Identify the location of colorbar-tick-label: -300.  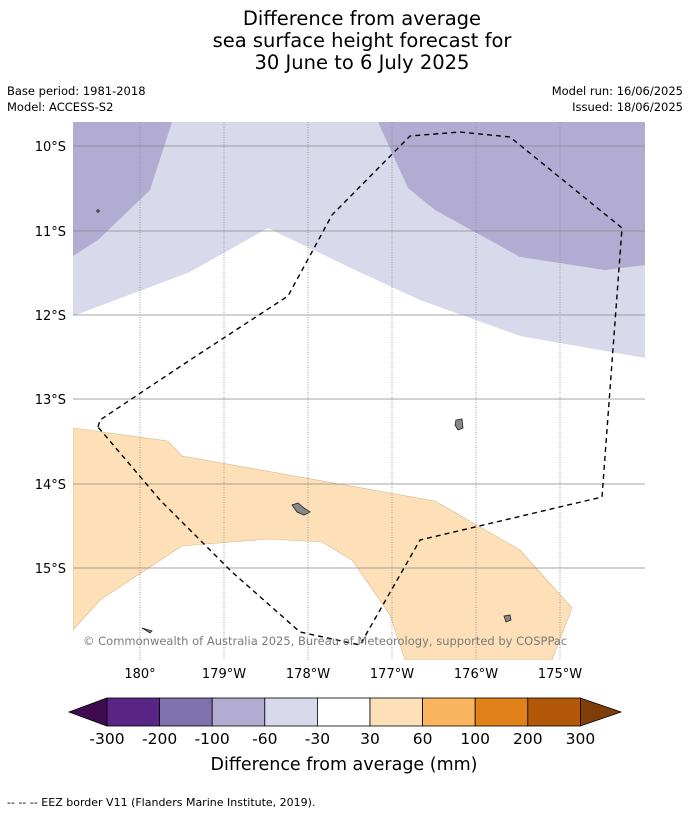
(106, 739).